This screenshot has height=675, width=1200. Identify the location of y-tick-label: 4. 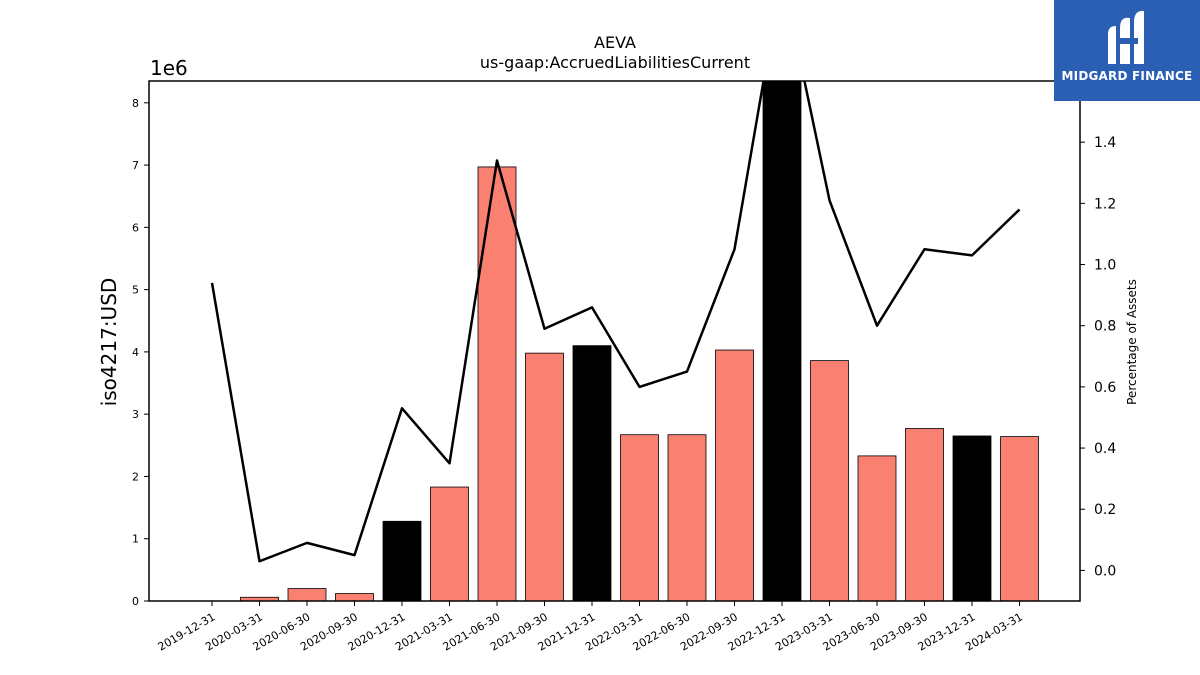
(135, 352).